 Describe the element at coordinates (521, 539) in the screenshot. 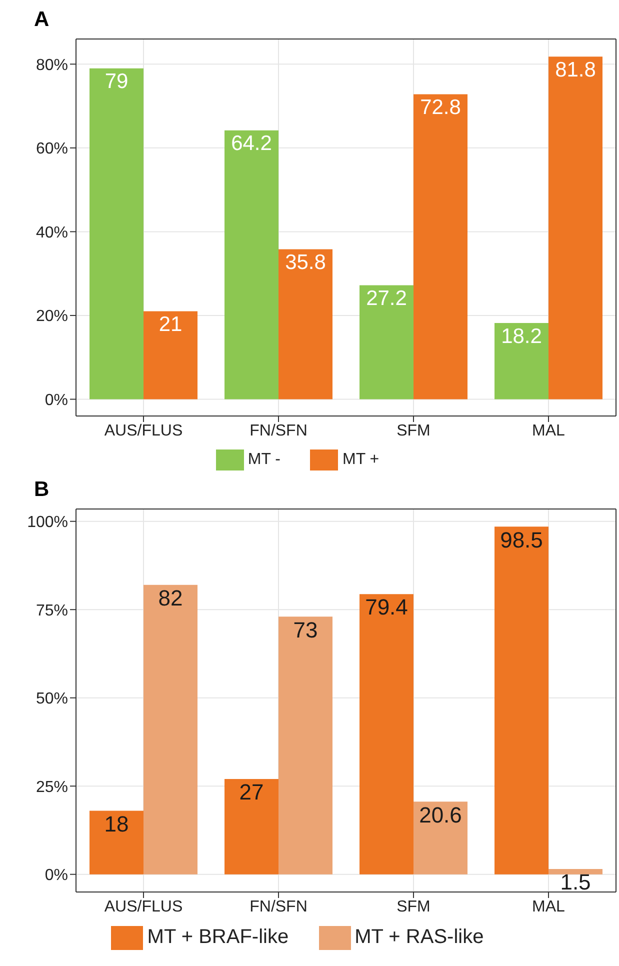

I see `data-label: 98.5` at that location.